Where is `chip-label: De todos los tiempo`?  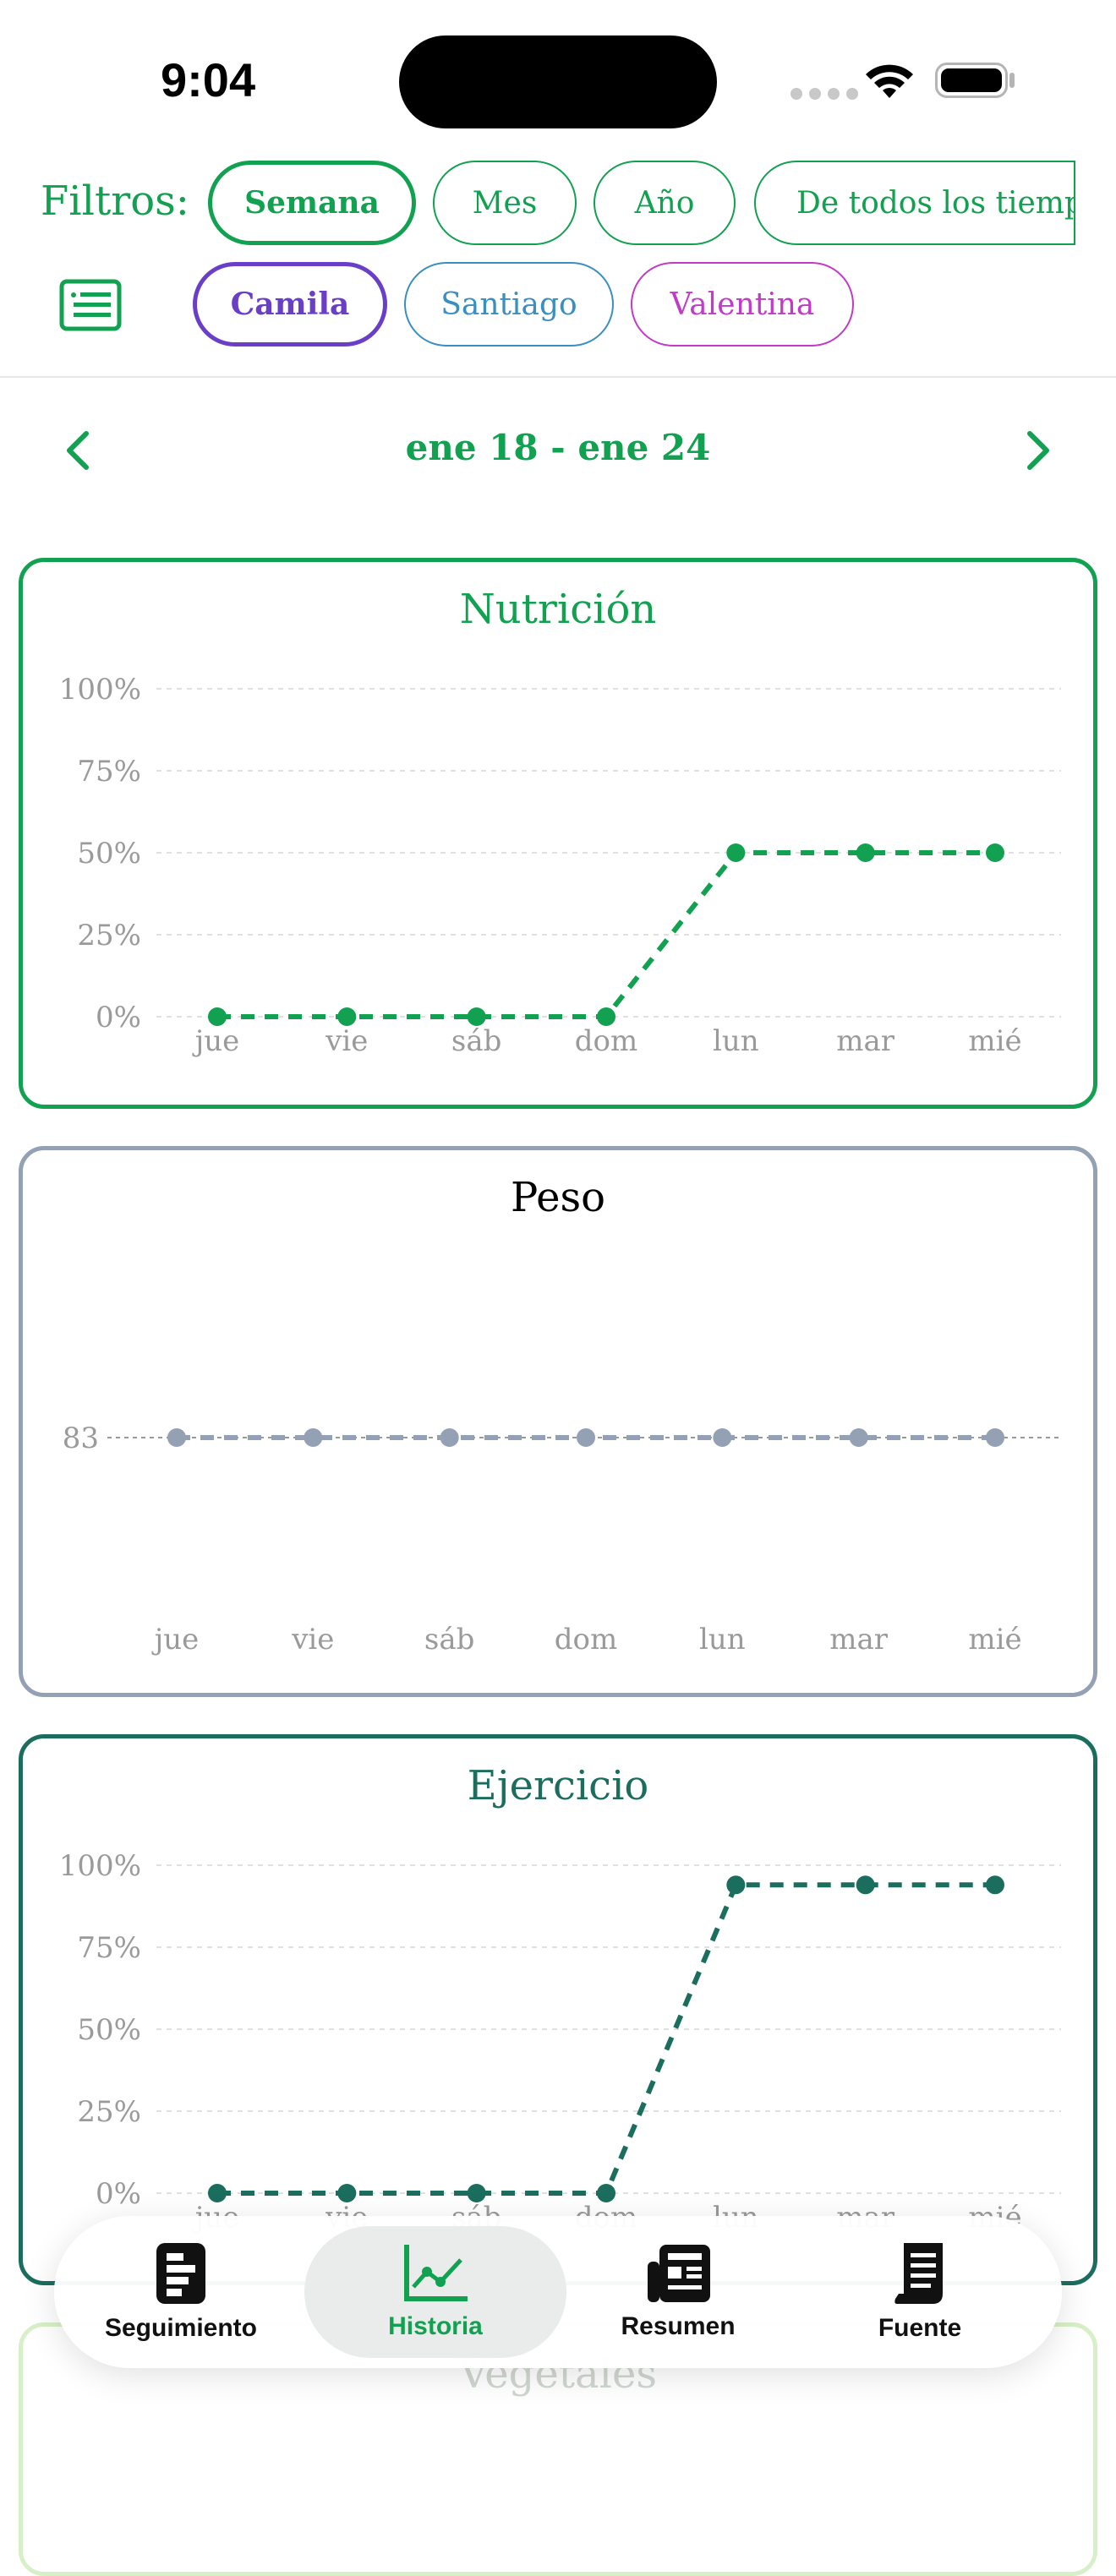
chip-label: De todos los tiempo is located at coordinates (935, 203).